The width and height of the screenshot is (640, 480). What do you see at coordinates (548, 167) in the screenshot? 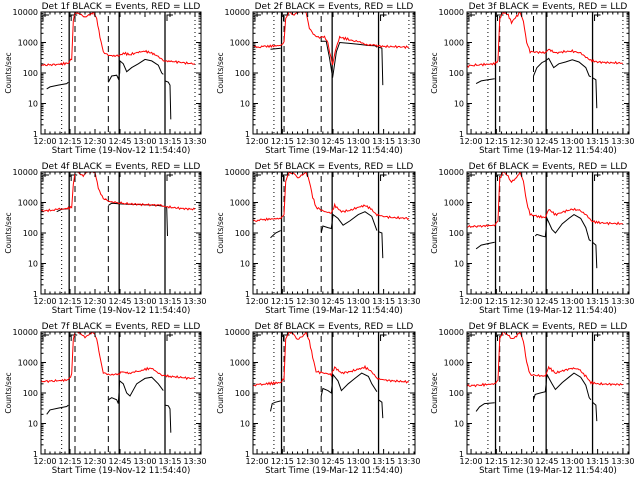
I see `panel-title: Det 6f BLACK = Events, RED = LLD` at bounding box center [548, 167].